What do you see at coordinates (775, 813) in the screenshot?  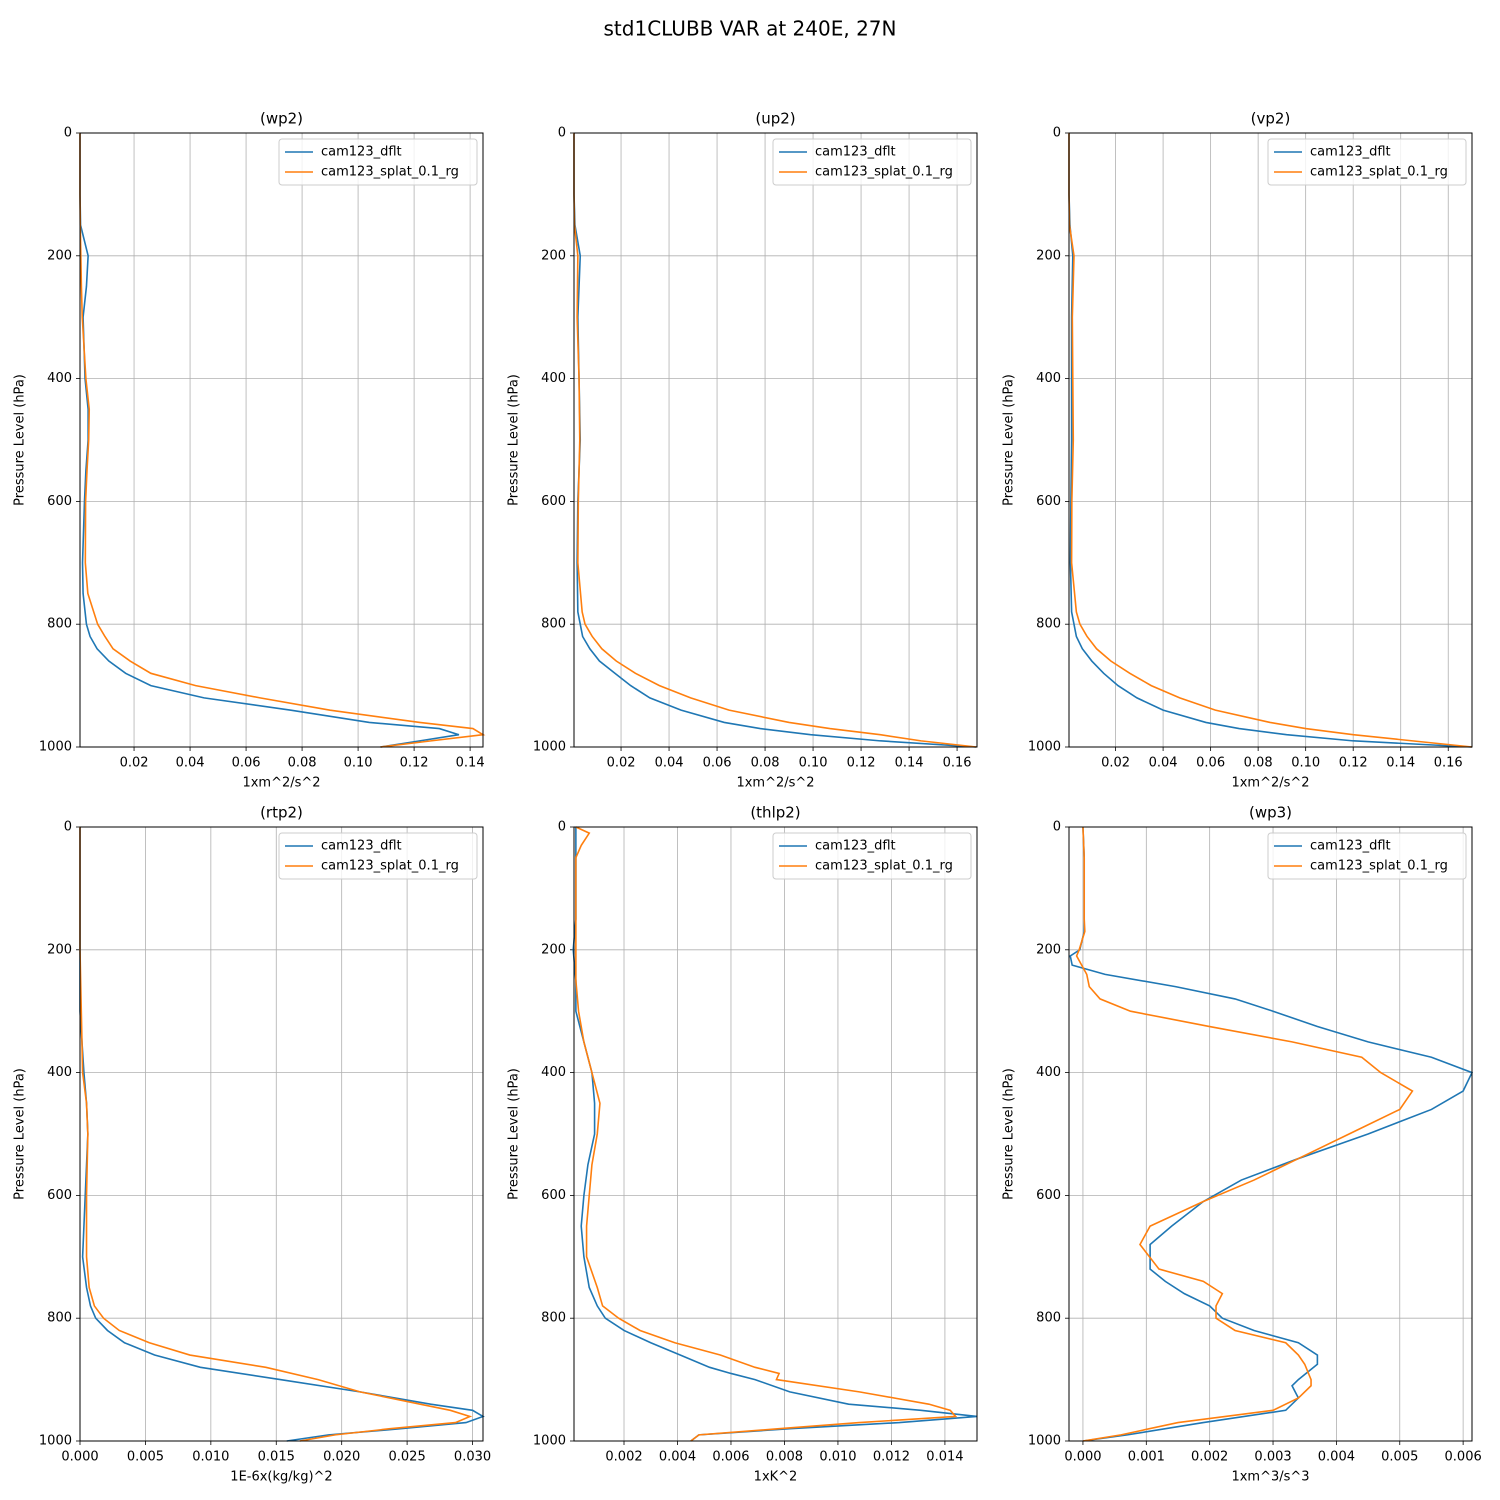 I see `subplot-title: (thlp2)` at bounding box center [775, 813].